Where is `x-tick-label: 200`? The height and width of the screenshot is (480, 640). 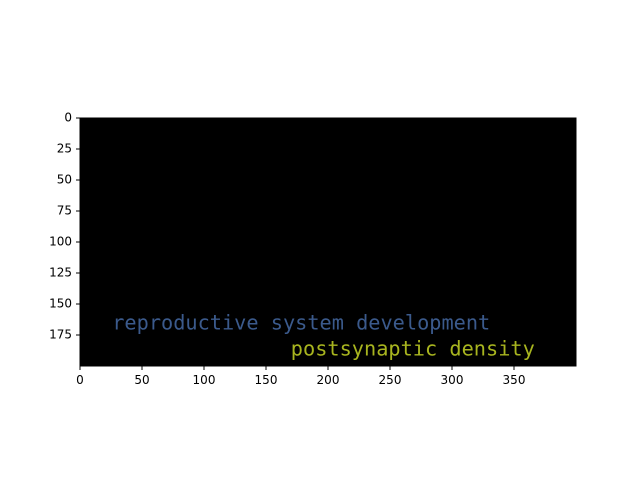 x-tick-label: 200 is located at coordinates (328, 380).